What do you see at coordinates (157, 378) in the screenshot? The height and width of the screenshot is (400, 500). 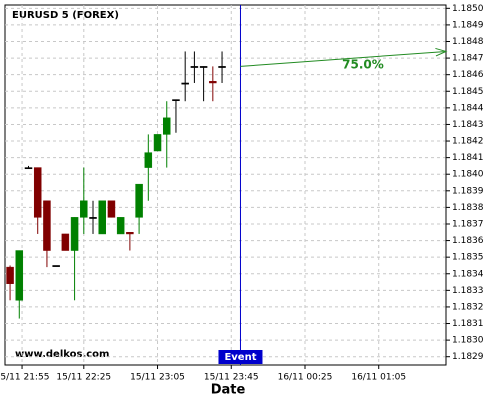 I see `x-tick-label: 15/11 23:05` at bounding box center [157, 378].